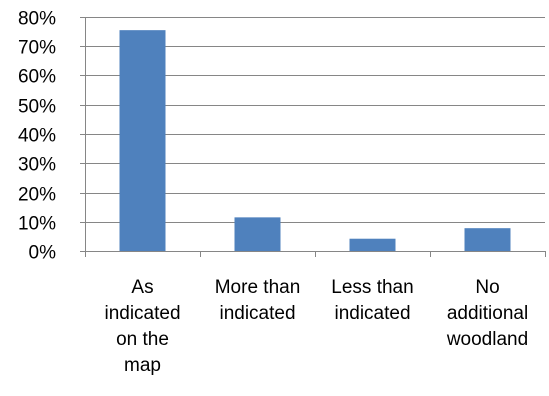  Describe the element at coordinates (43, 253) in the screenshot. I see `y-tick-label: 0%` at that location.